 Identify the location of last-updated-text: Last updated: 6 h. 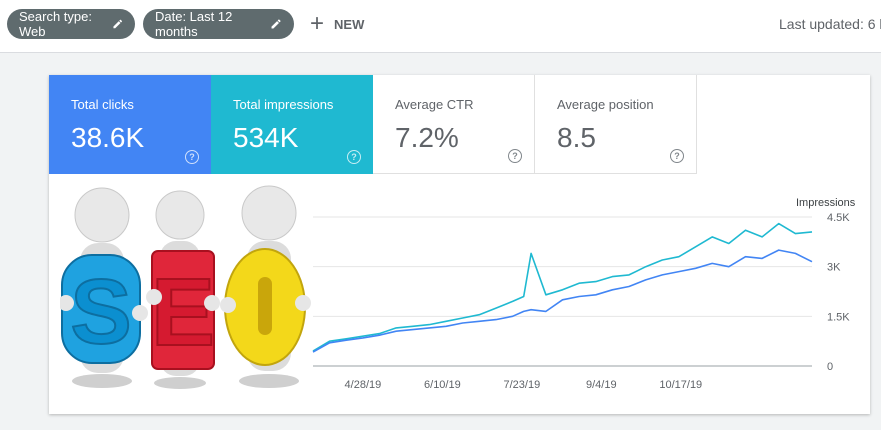
(830, 24).